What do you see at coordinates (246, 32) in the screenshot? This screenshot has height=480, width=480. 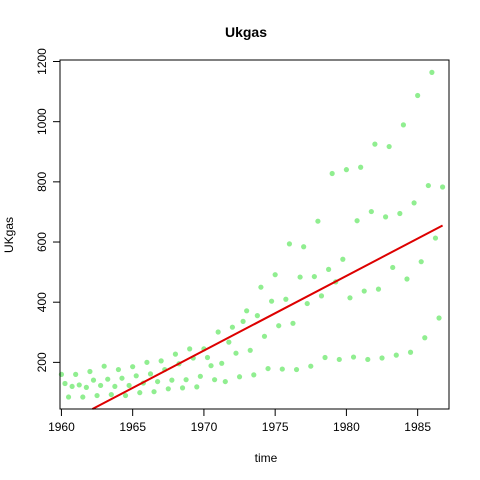 I see `chart-title: Ukgas` at bounding box center [246, 32].